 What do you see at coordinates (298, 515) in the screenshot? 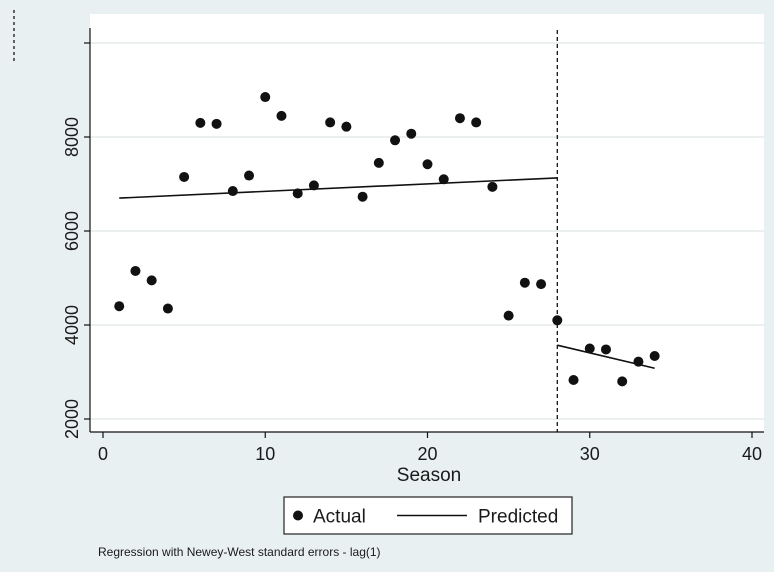
I see `legend-actual-marker` at bounding box center [298, 515].